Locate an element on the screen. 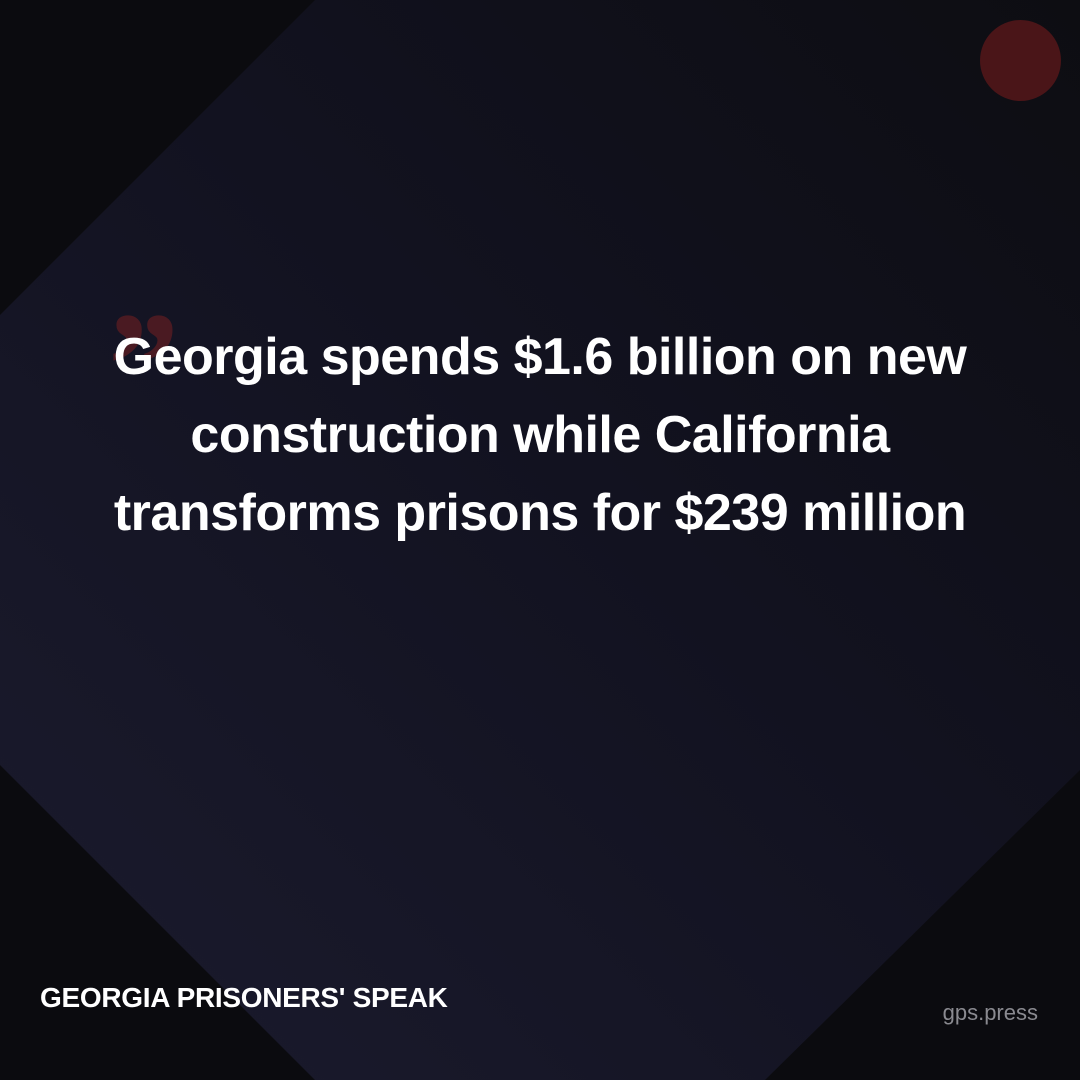 Image resolution: width=1080 pixels, height=1080 pixels. brand-name: GEORGIA PRISONERS' SPEAK is located at coordinates (244, 997).